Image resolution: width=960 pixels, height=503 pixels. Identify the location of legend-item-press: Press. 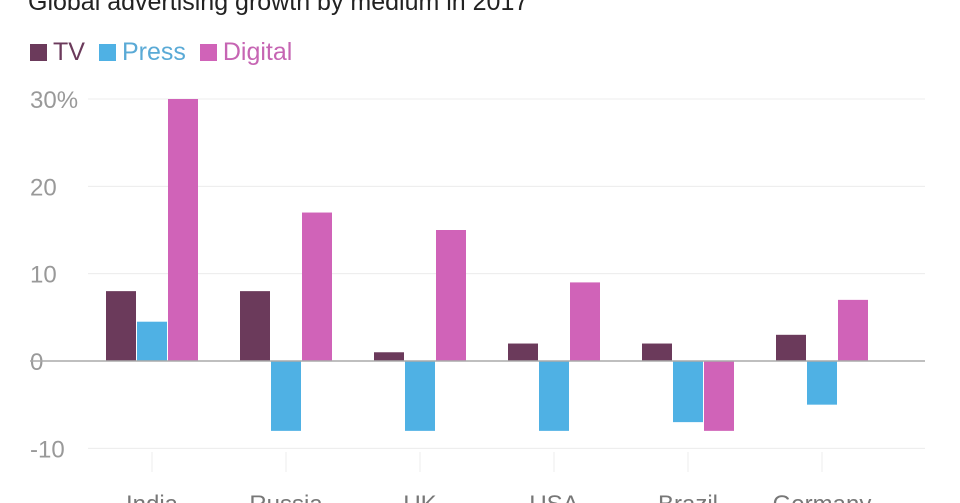
(142, 52).